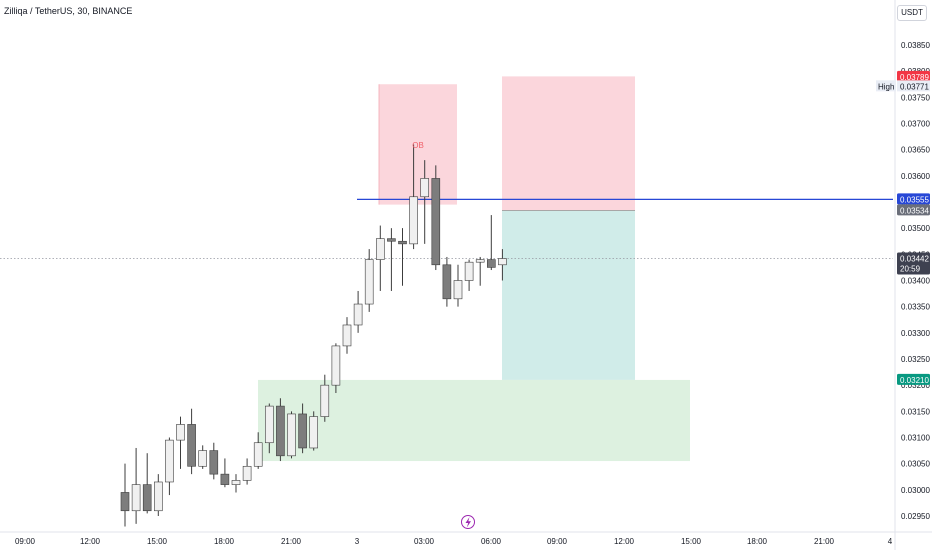  What do you see at coordinates (491, 541) in the screenshot?
I see `x-tick-label: 06:00` at bounding box center [491, 541].